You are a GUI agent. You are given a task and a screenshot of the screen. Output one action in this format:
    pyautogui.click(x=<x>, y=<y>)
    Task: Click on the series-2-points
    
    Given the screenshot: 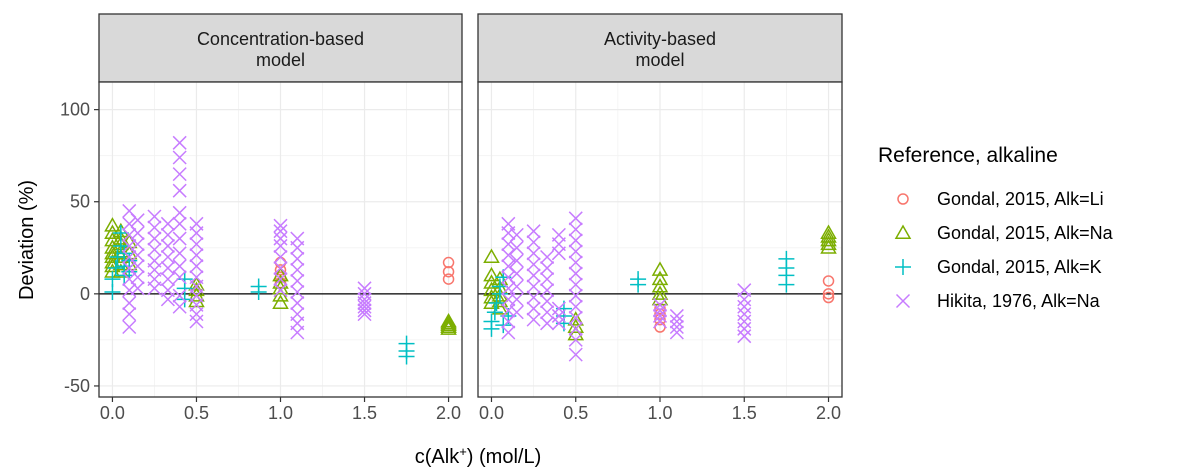 What is the action you would take?
    pyautogui.click(x=660, y=282)
    